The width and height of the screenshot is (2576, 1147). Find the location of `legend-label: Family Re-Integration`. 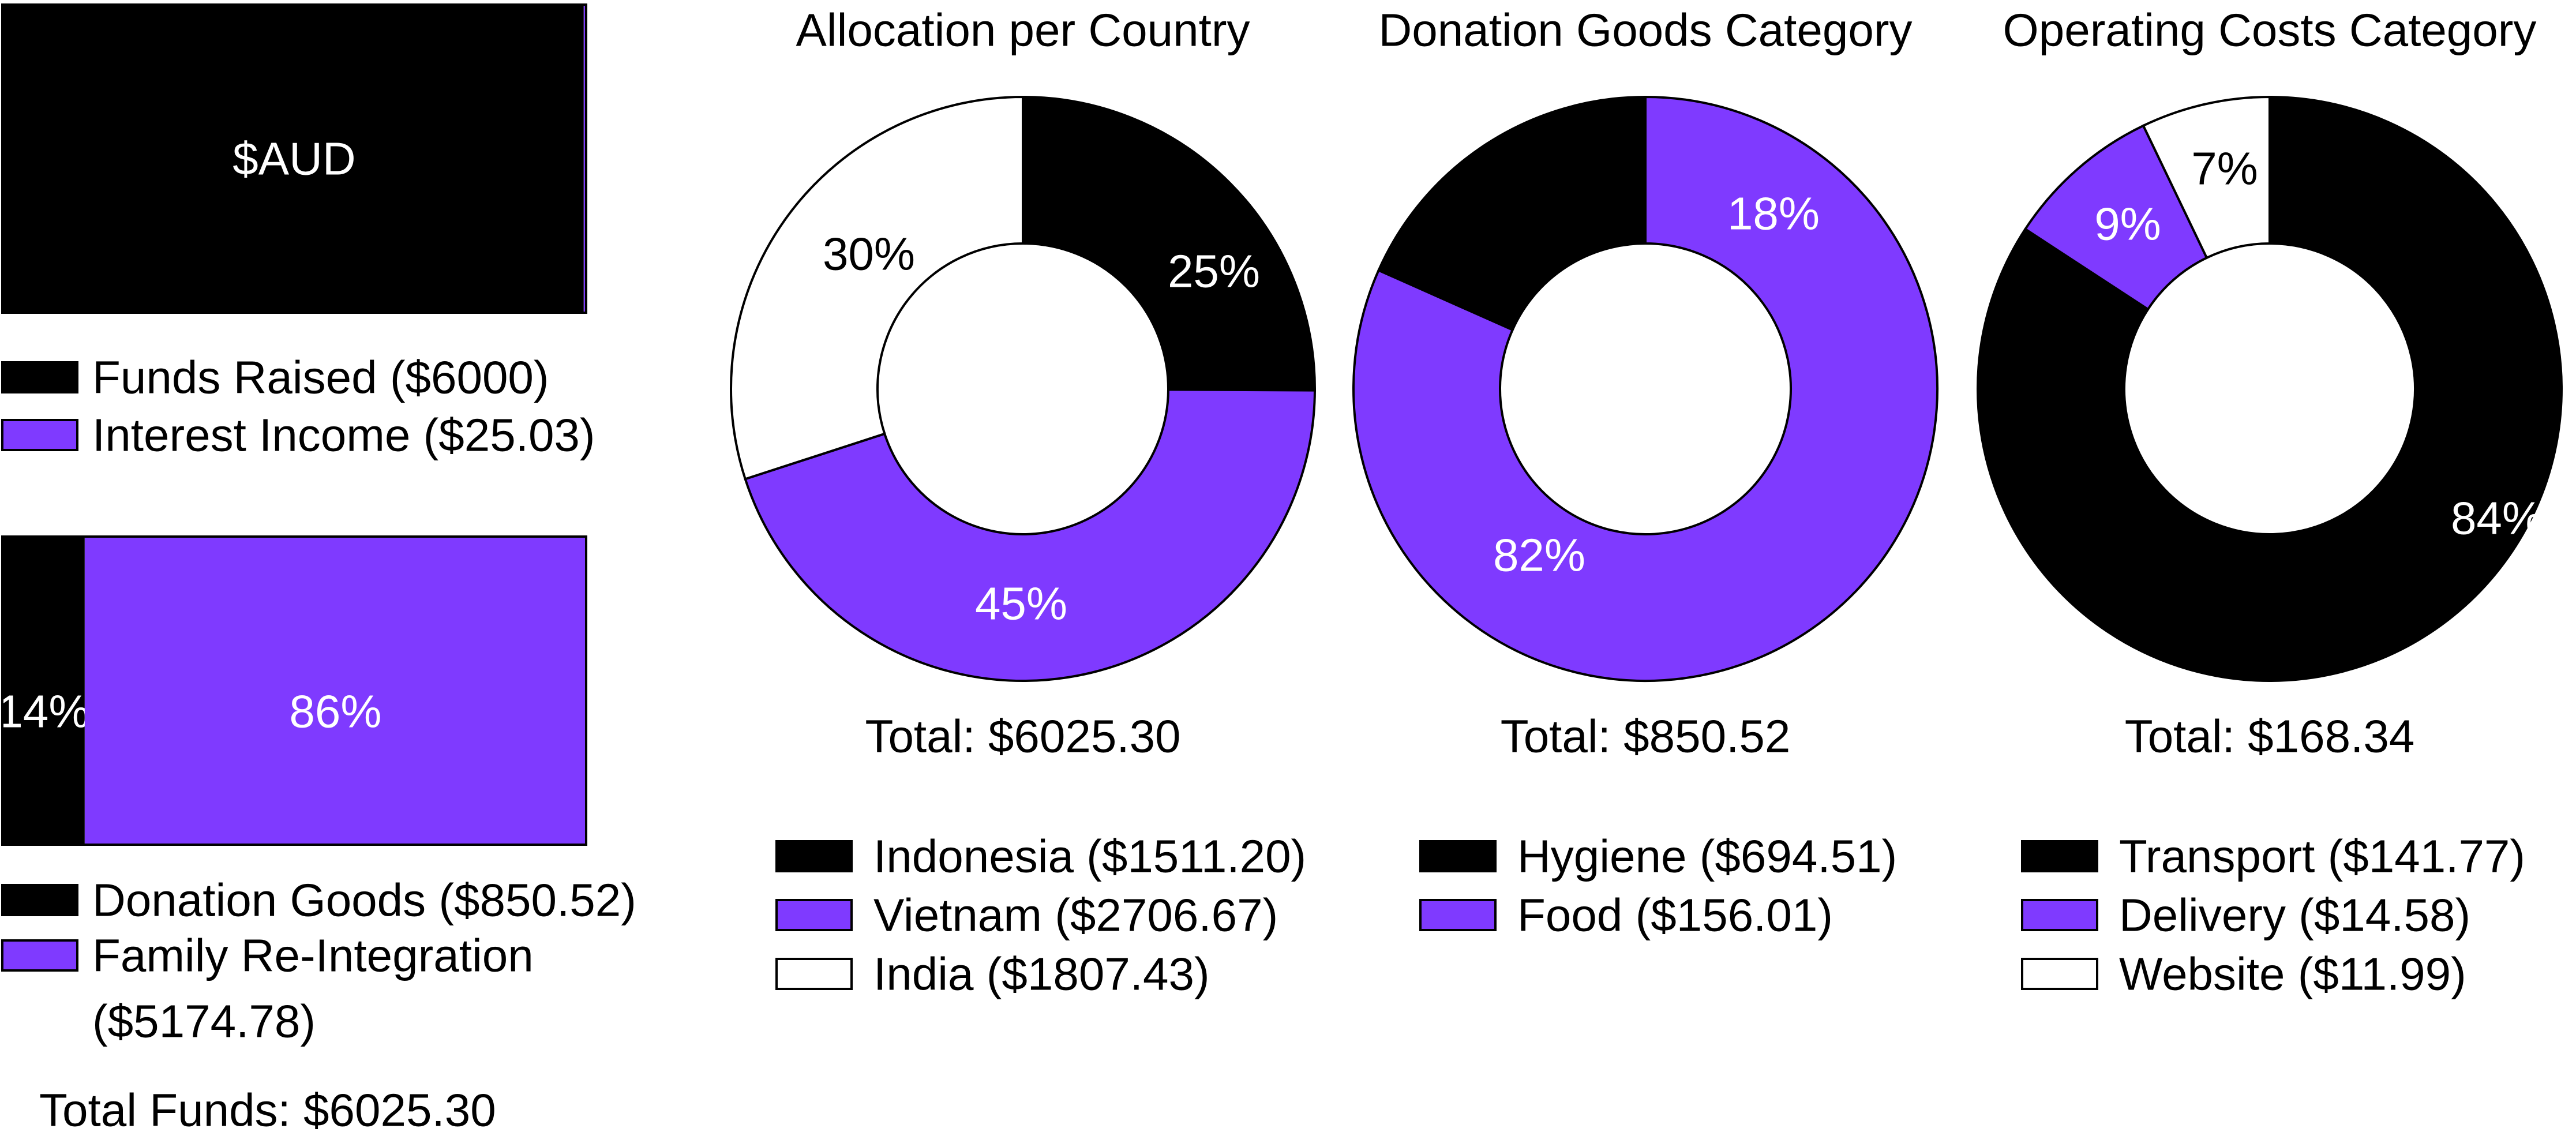

legend-label: Family Re-Integration is located at coordinates (313, 955).